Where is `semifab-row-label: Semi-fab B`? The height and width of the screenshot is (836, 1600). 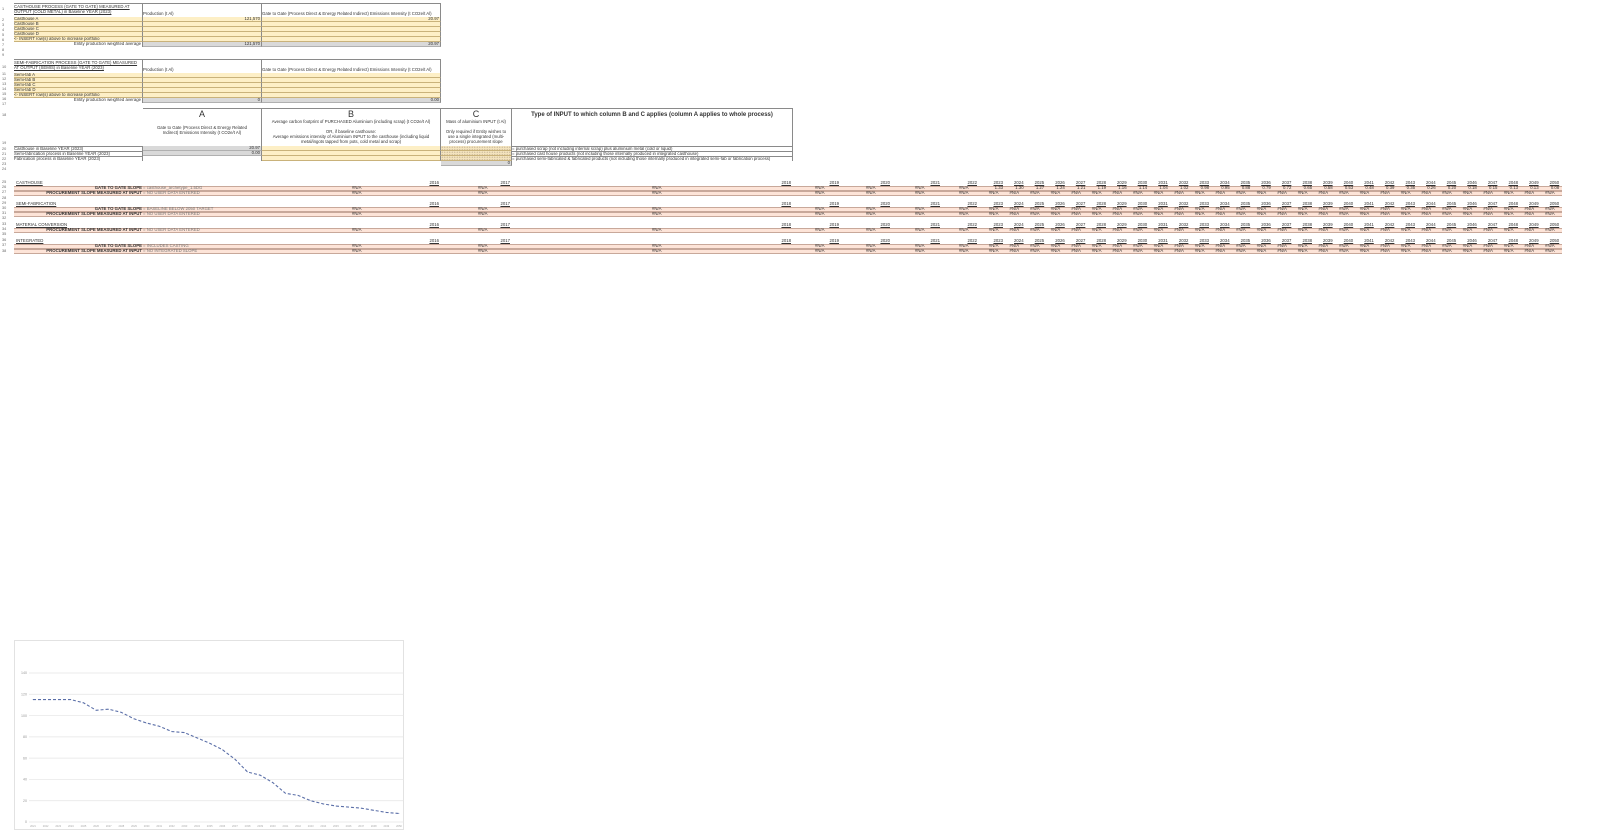
semifab-row-label: Semi-fab B is located at coordinates (78, 80).